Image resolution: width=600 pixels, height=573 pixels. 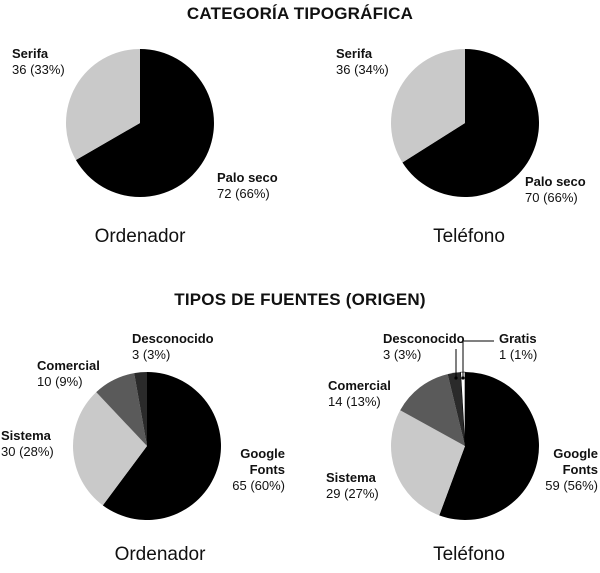 What do you see at coordinates (362, 69) in the screenshot?
I see `pie1-serifa-value: 36 (34%)` at bounding box center [362, 69].